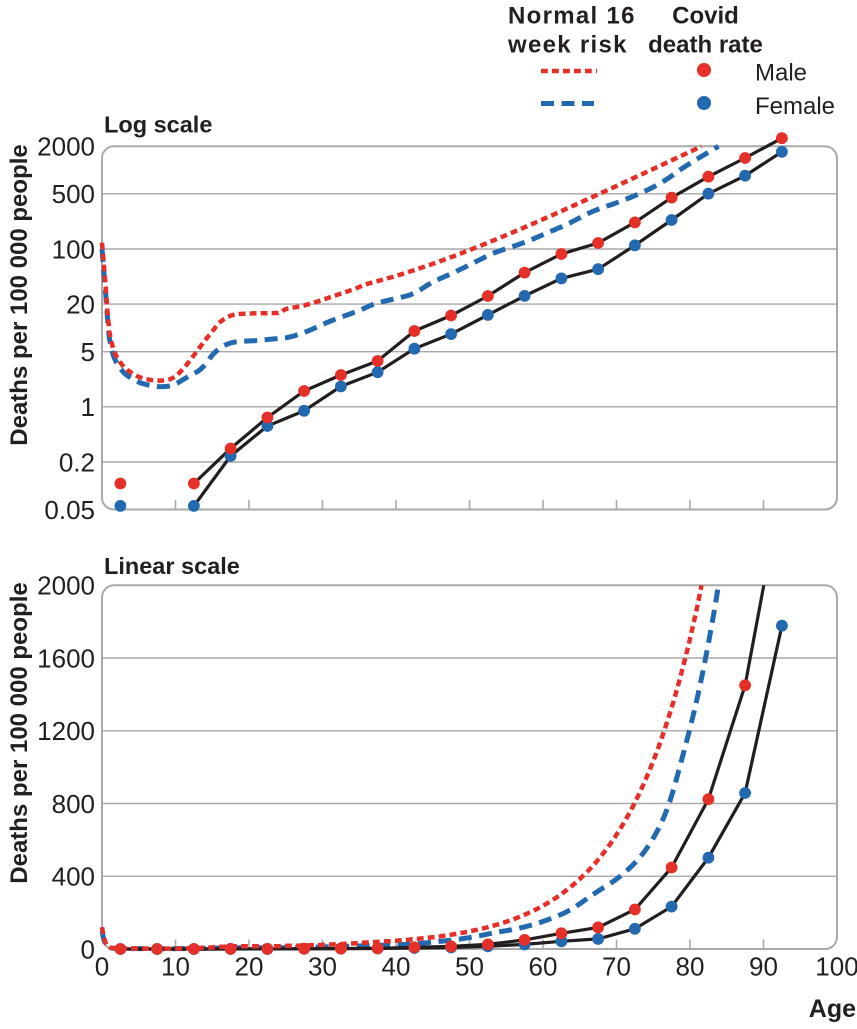 This screenshot has width=857, height=1029. I want to click on svg-text: 1, so click(88, 407).